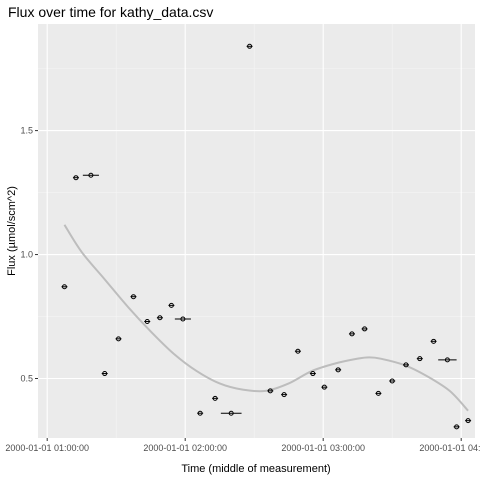 The image size is (480, 480). I want to click on x-tick-label: 2000-01-01 01:00:00, so click(47, 448).